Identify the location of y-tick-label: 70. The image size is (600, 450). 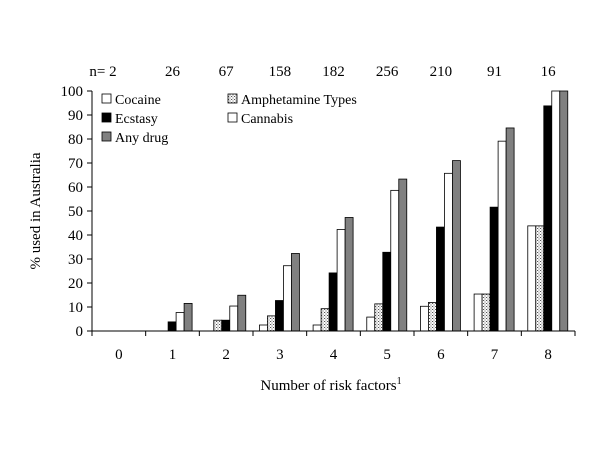
(75, 164).